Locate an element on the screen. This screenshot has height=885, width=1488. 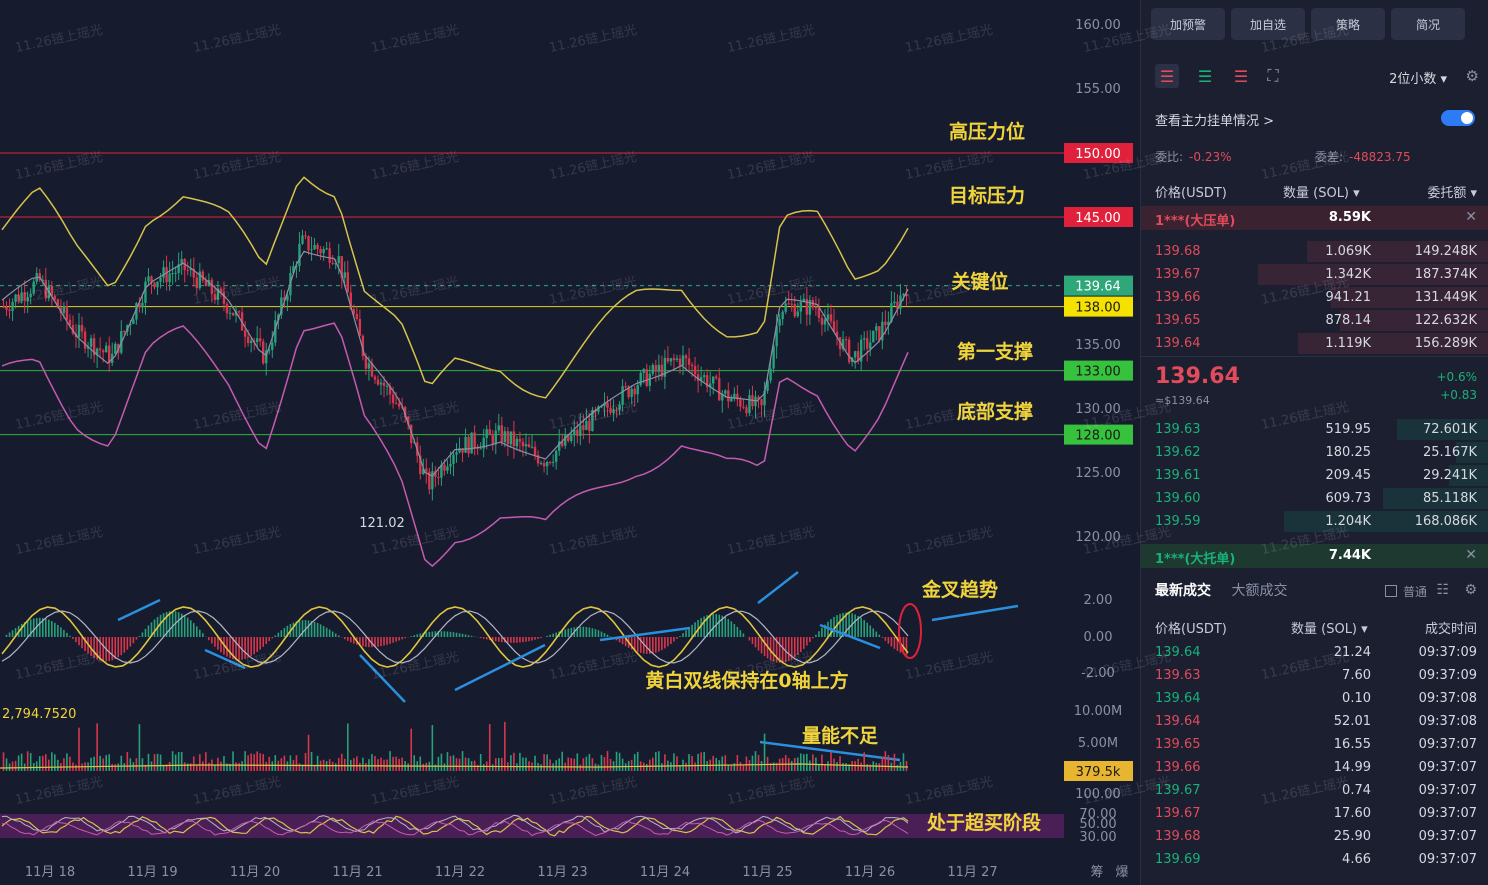
main-orders-toggle is located at coordinates (1458, 118).